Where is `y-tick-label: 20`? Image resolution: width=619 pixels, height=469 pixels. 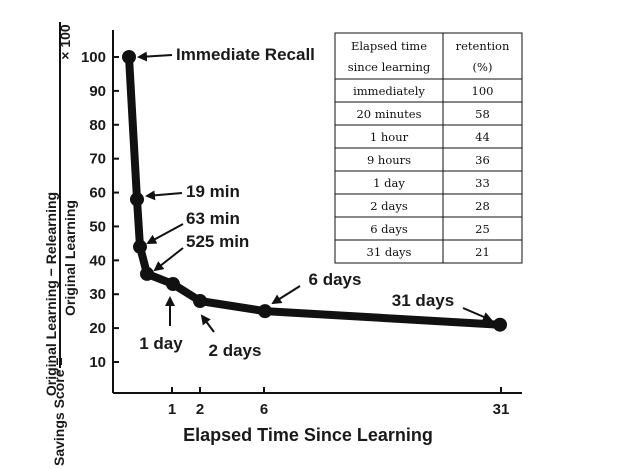 y-tick-label: 20 is located at coordinates (97, 328).